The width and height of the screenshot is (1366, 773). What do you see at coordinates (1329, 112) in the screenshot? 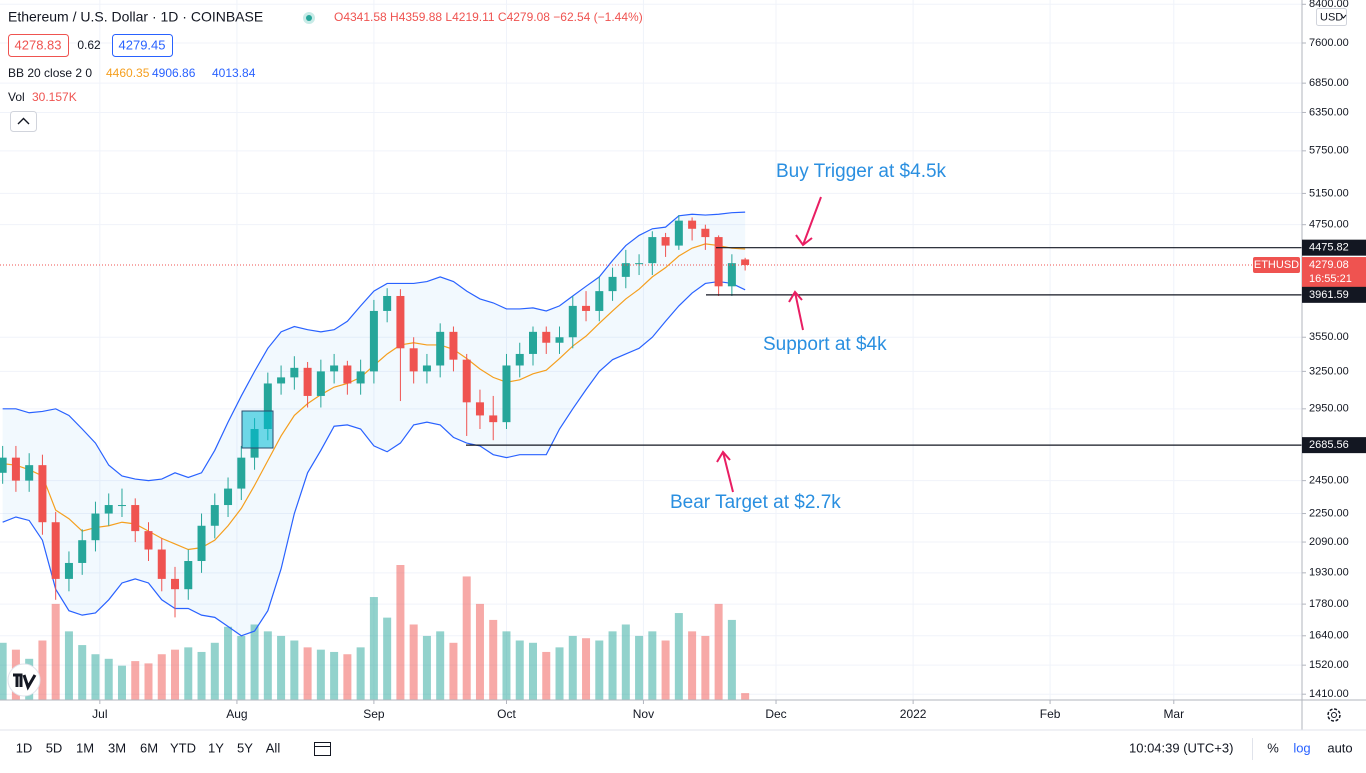
I see `y-tick-label: 6350.00` at bounding box center [1329, 112].